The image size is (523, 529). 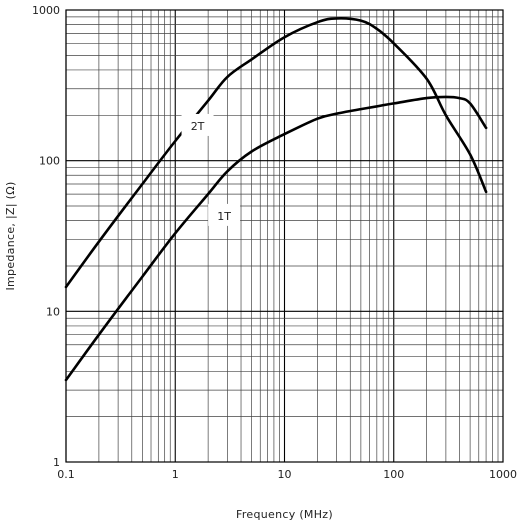 What do you see at coordinates (284, 514) in the screenshot?
I see `x-axis-title: Frequency (MHz)` at bounding box center [284, 514].